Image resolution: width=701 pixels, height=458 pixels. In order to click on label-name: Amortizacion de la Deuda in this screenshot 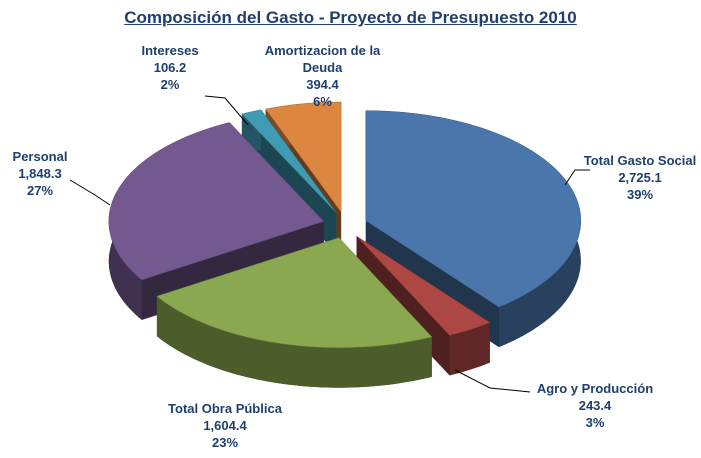, I will do `click(322, 59)`.